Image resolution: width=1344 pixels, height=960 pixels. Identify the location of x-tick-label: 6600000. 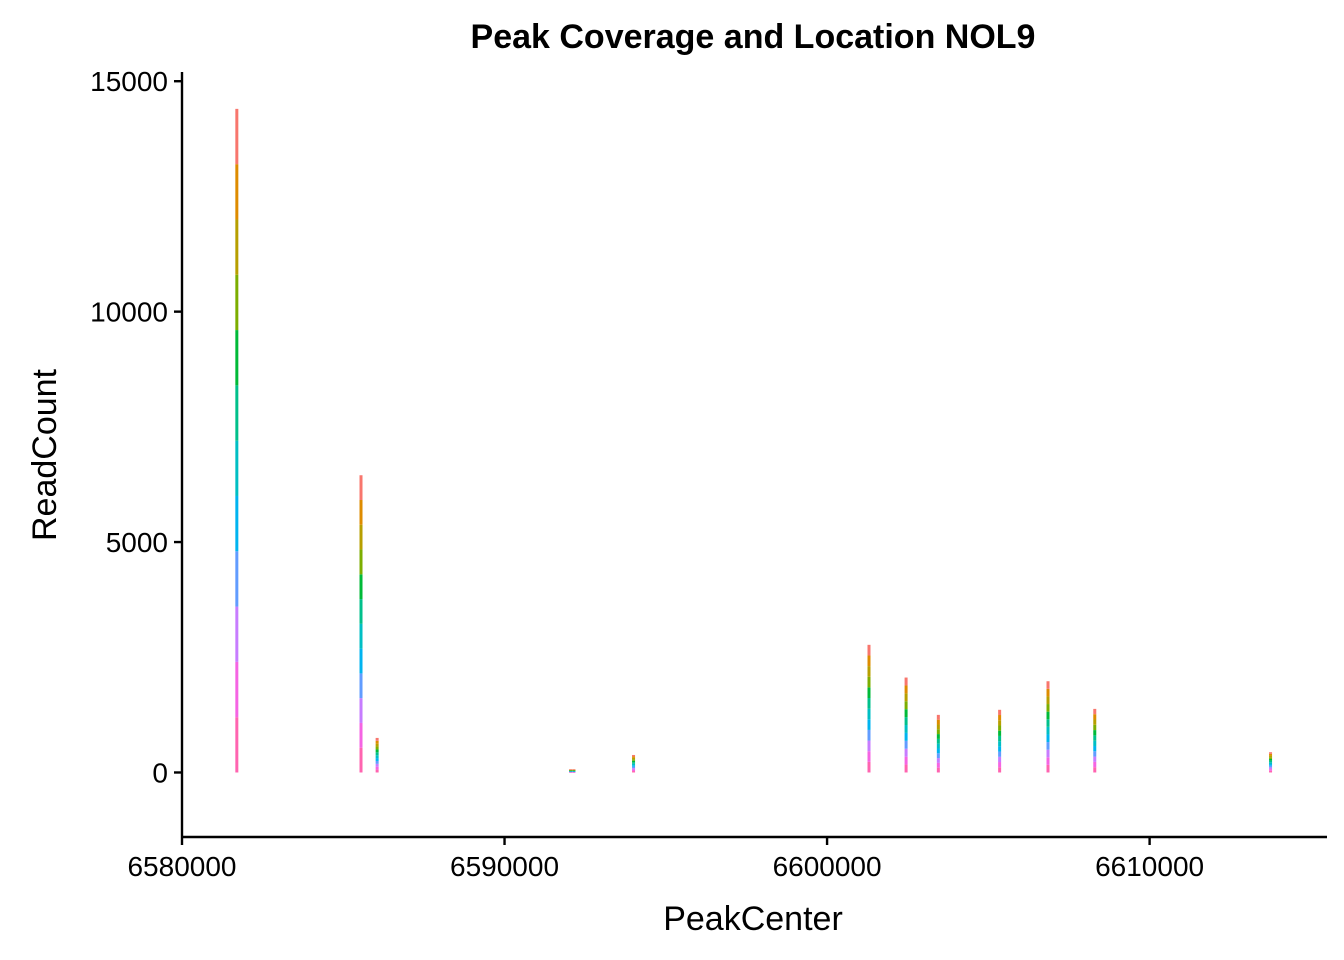
(827, 866).